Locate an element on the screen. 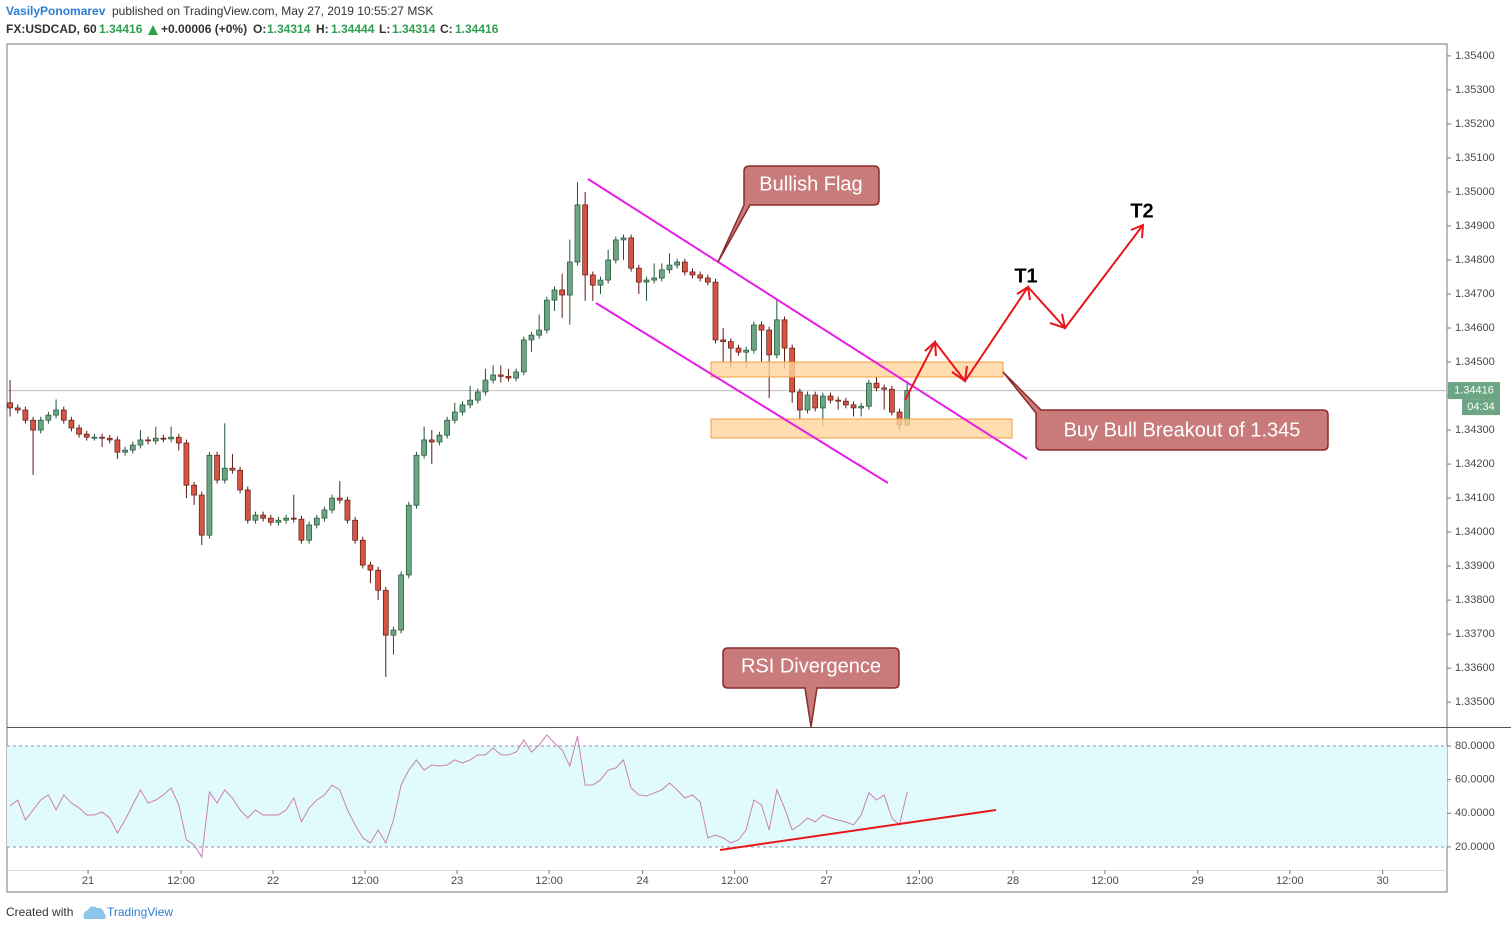  y-tick-label: 1.34500 is located at coordinates (1475, 362).